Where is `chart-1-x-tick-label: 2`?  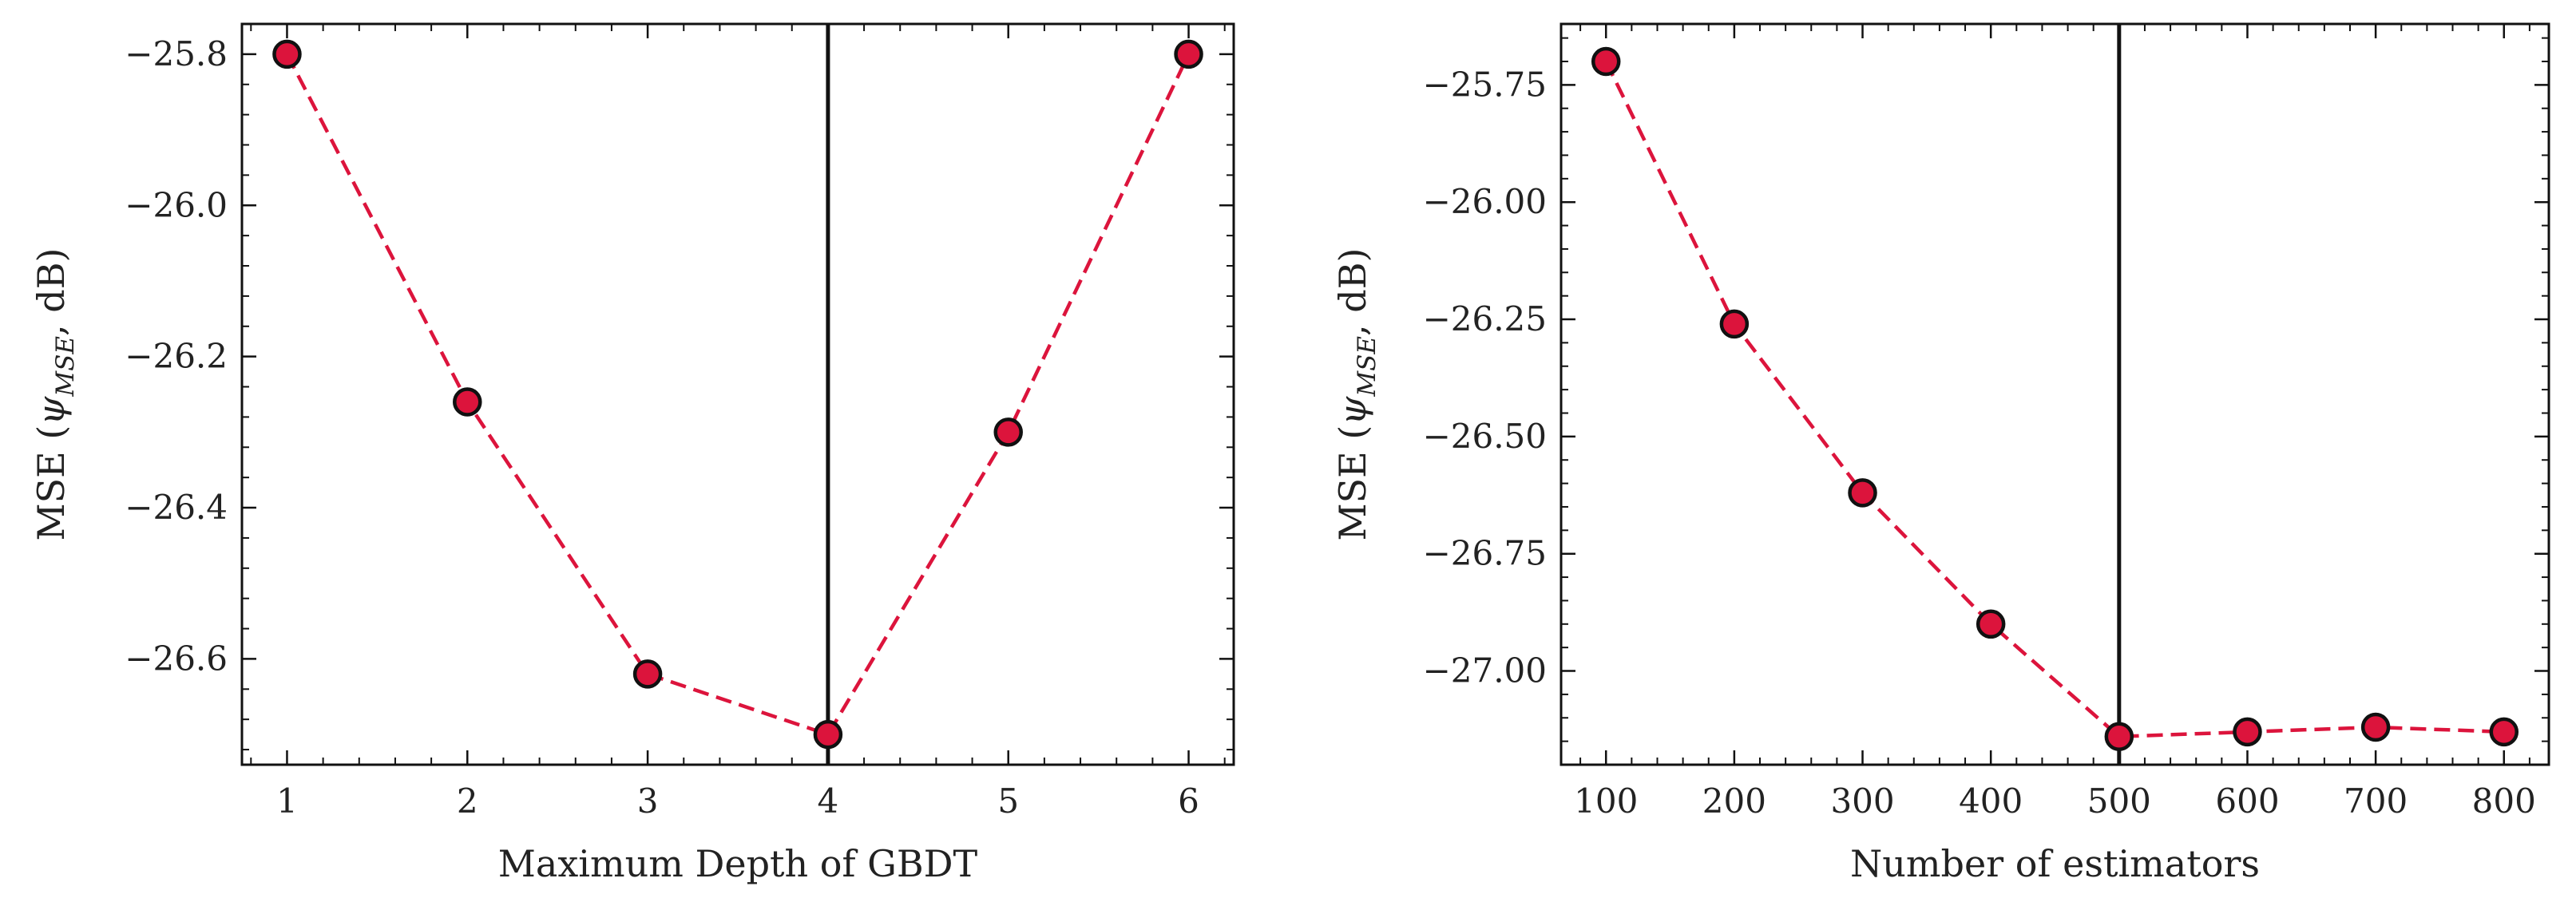 chart-1-x-tick-label: 2 is located at coordinates (467, 801).